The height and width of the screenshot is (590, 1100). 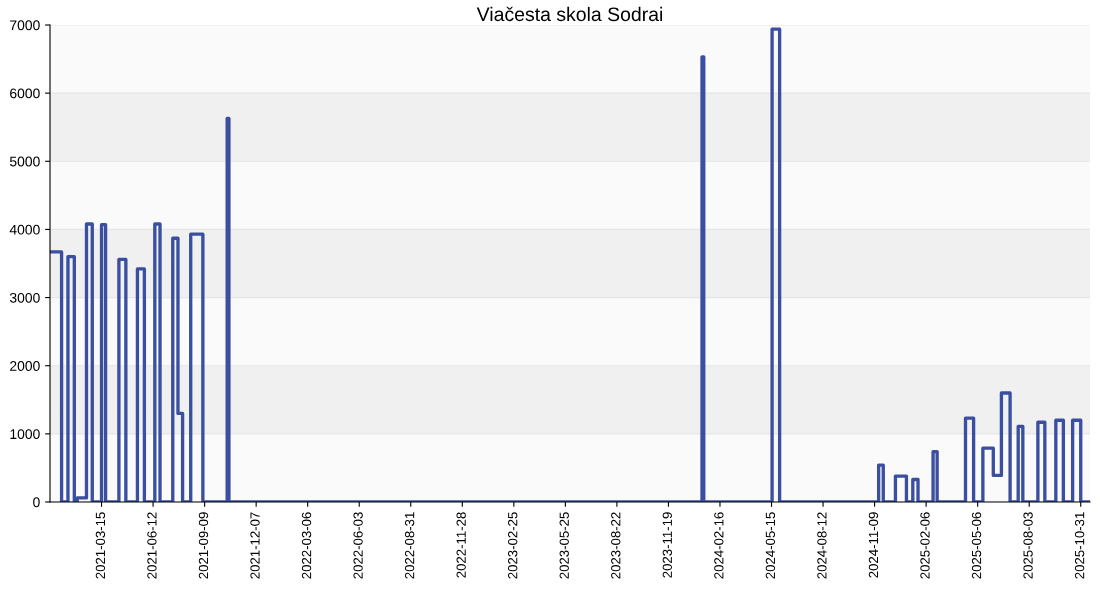 I want to click on x-tick-label: 2023-02-25, so click(x=513, y=545).